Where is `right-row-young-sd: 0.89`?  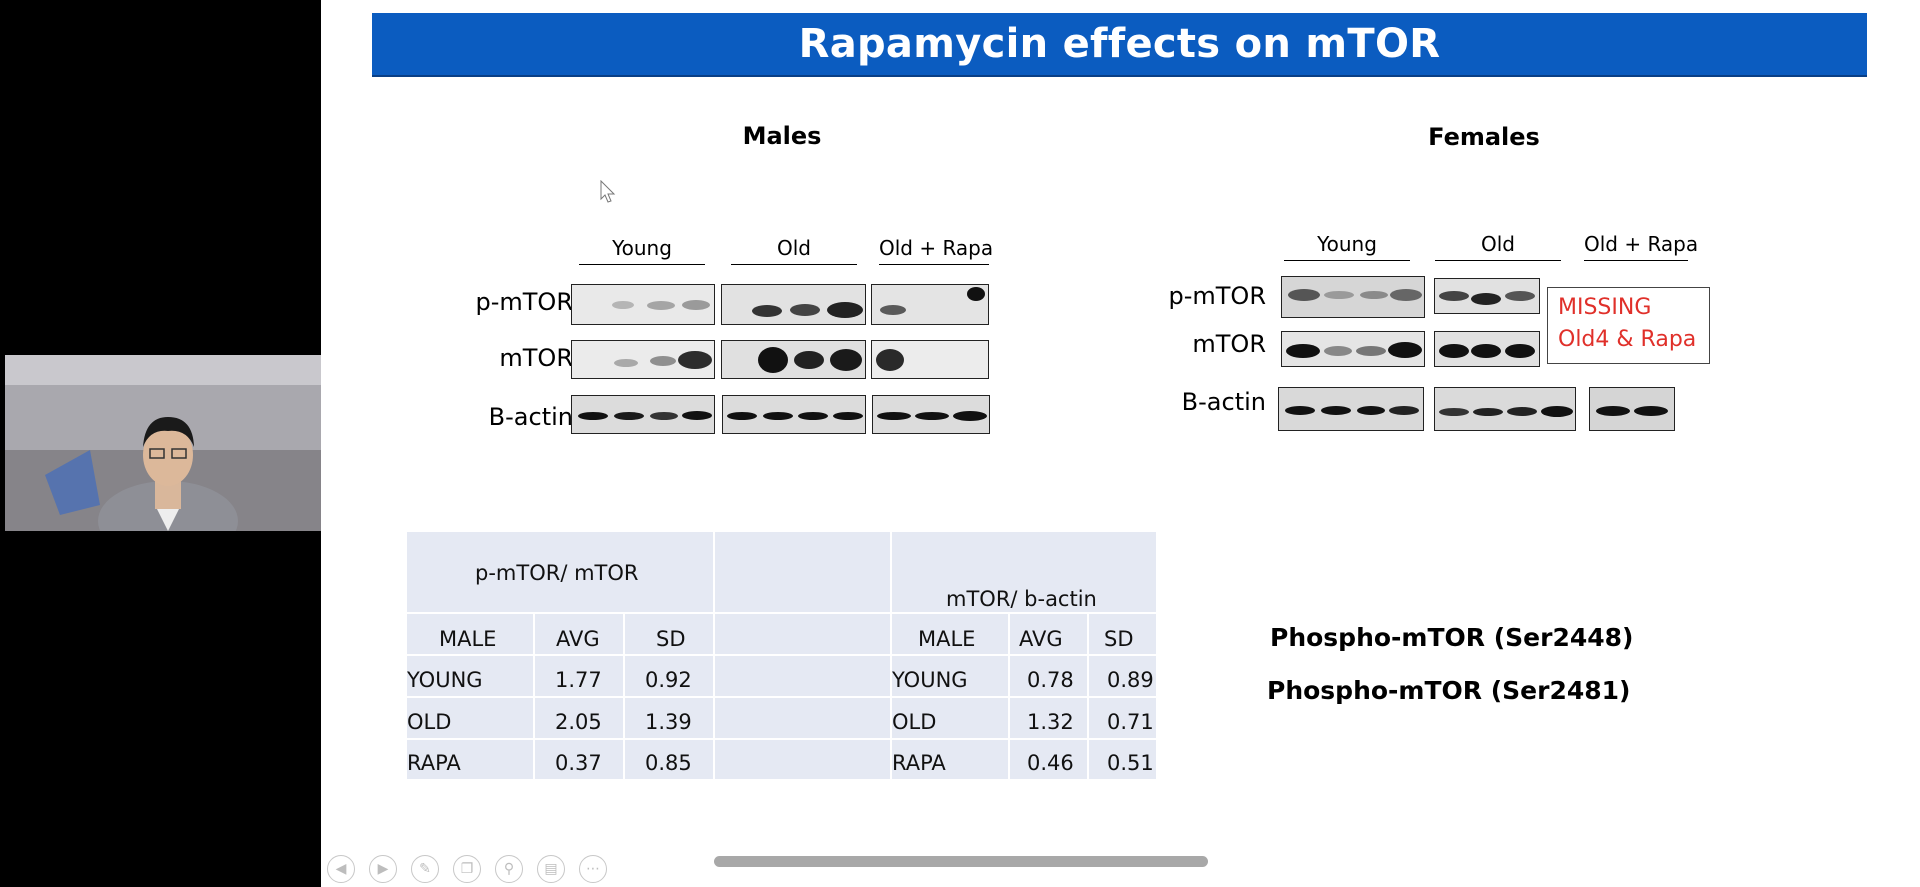 right-row-young-sd: 0.89 is located at coordinates (1130, 680).